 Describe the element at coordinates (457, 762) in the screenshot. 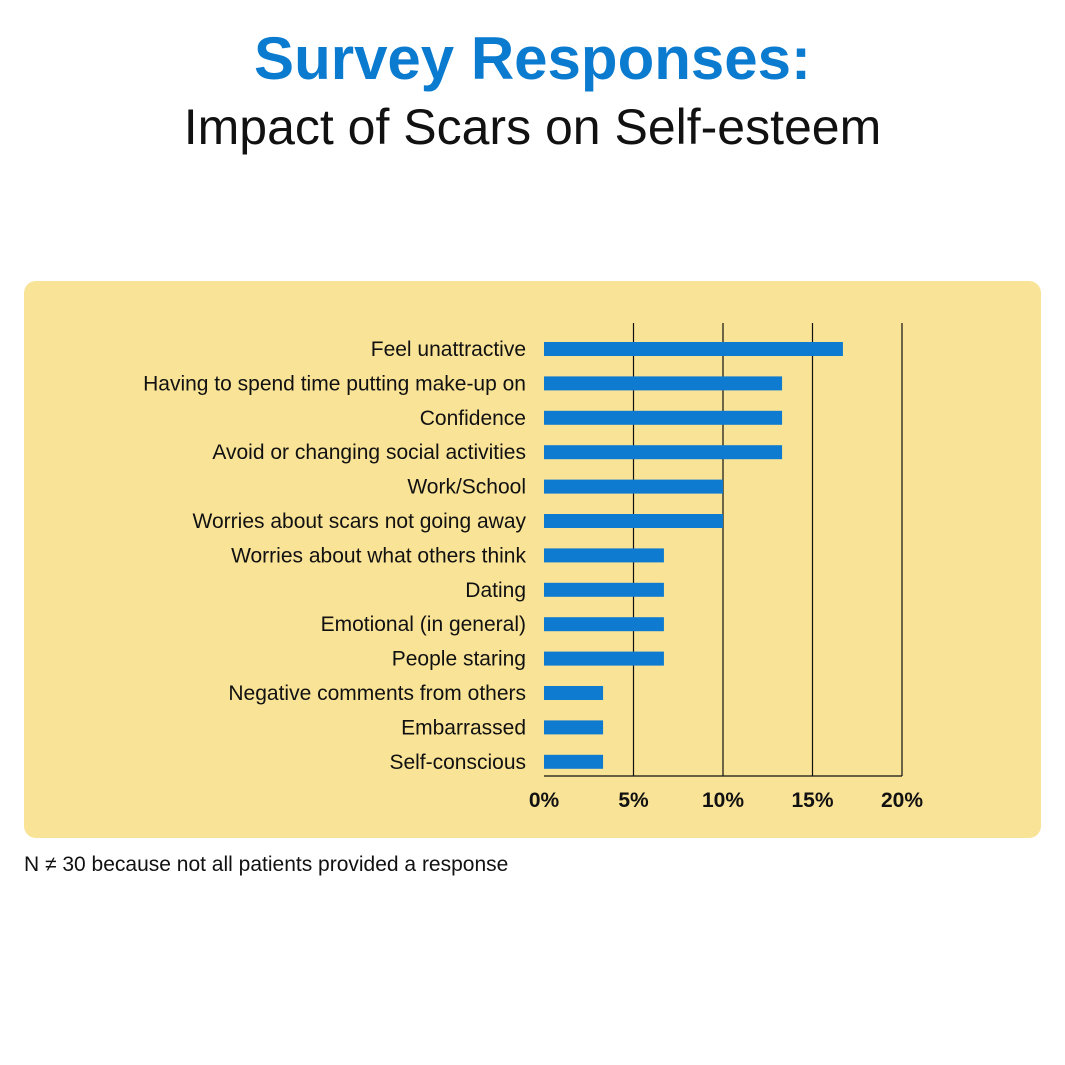

I see `category-label: Self-conscious` at that location.